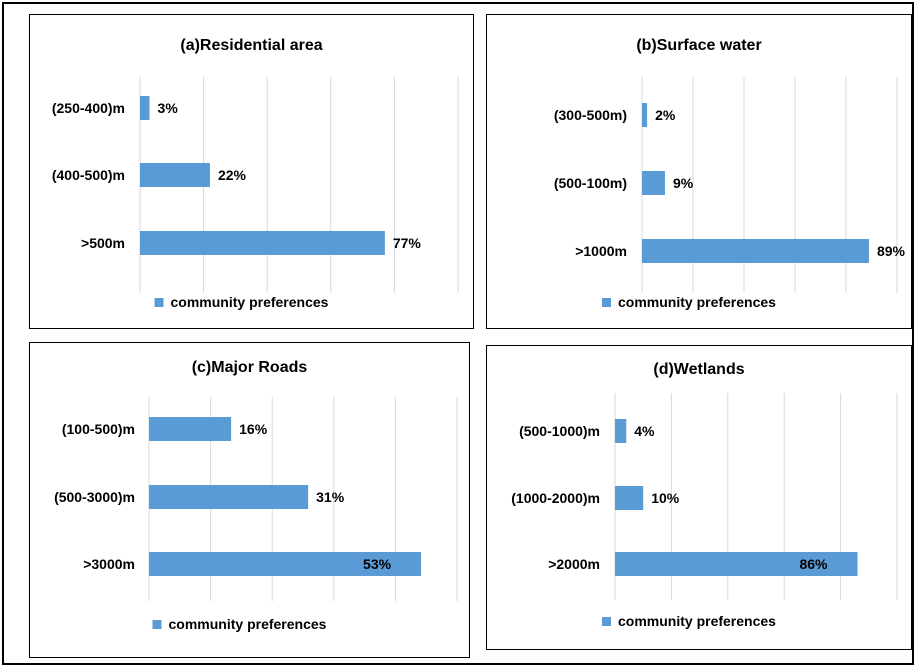 The image size is (920, 669). What do you see at coordinates (407, 243) in the screenshot?
I see `data-label: 77%` at bounding box center [407, 243].